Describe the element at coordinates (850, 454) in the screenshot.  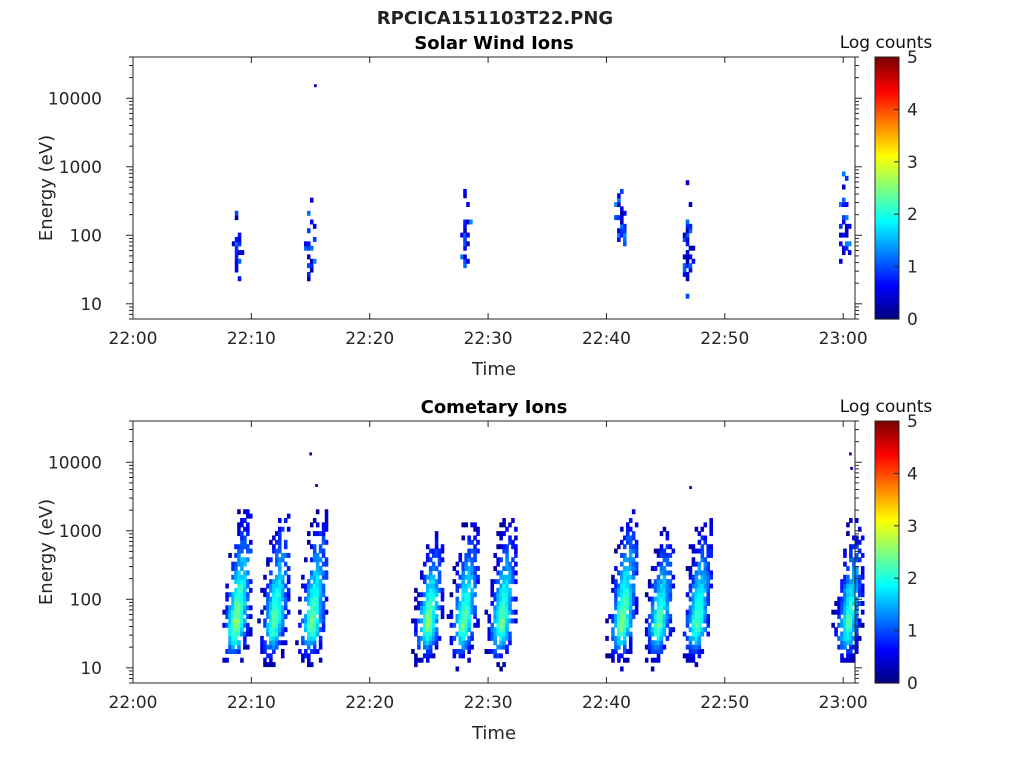
I see `isolated-point` at that location.